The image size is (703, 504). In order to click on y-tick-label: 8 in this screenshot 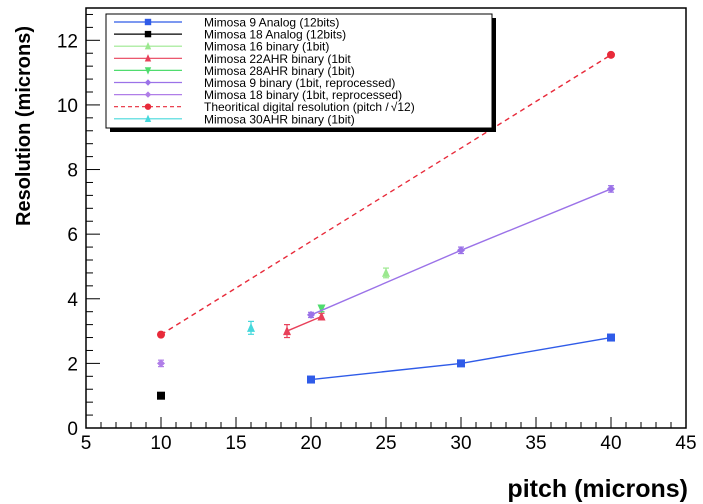, I will do `click(72, 171)`.